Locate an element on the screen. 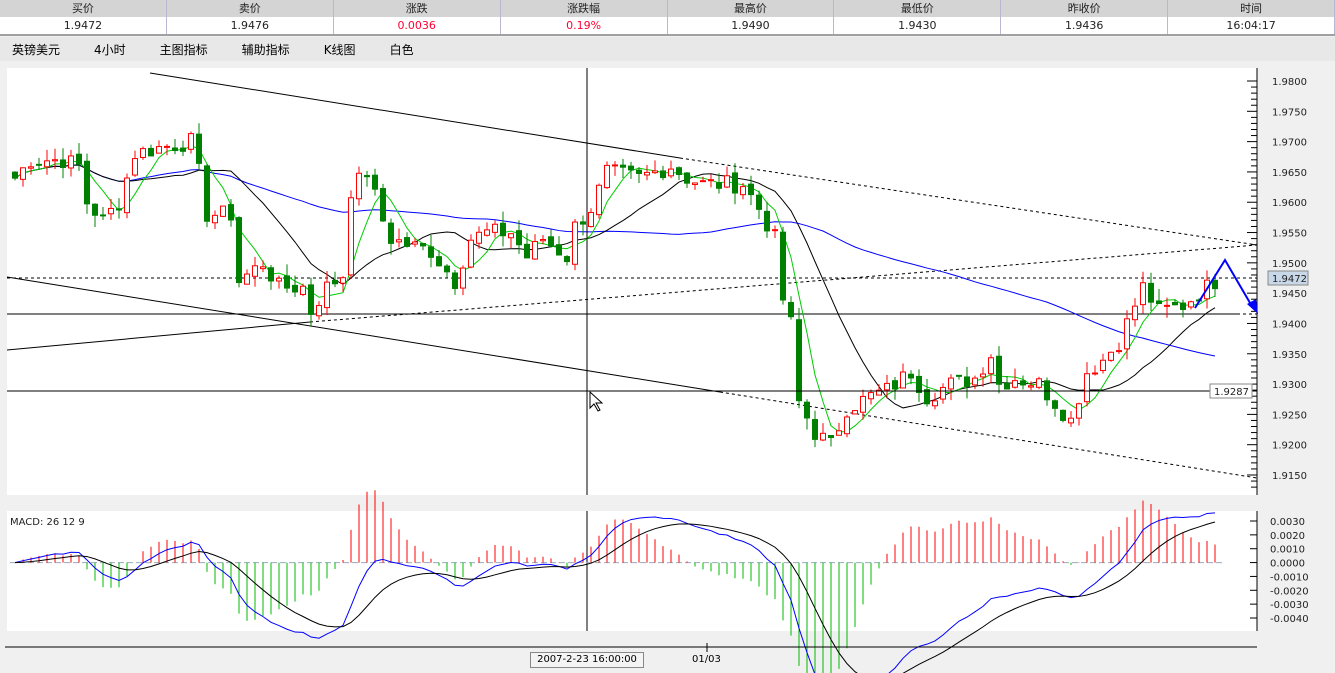 The height and width of the screenshot is (673, 1335). toolbar-item: 白色 is located at coordinates (401, 49).